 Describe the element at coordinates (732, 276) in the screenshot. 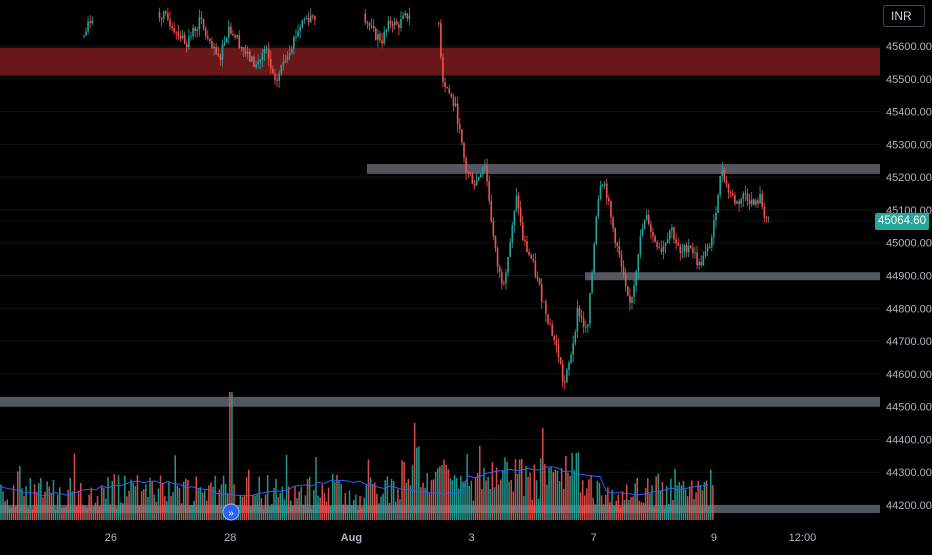

I see `zone-support` at that location.